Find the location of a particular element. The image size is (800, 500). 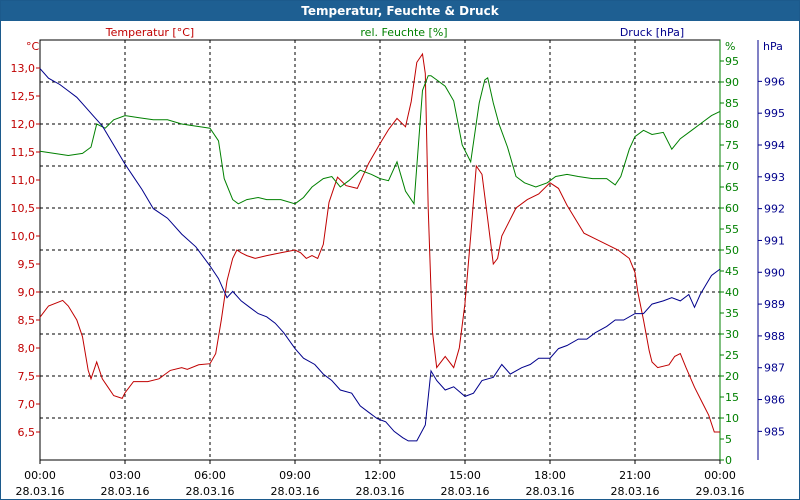

humidity-tick-label: 10 is located at coordinates (732, 418).